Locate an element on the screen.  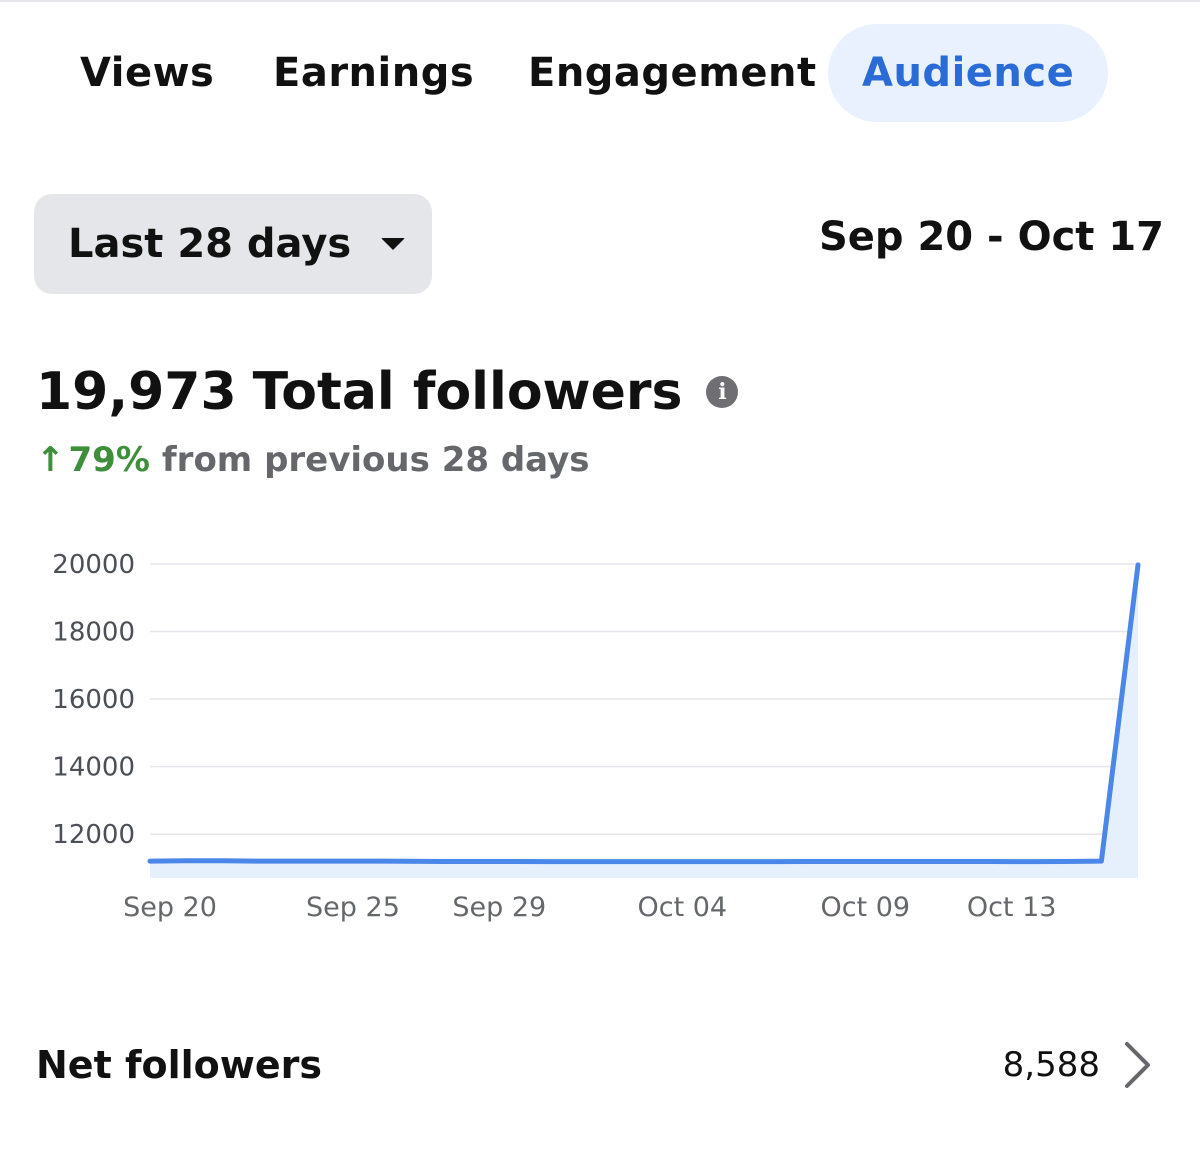
followers-headline: 19,973 Total followers i is located at coordinates (387, 392).